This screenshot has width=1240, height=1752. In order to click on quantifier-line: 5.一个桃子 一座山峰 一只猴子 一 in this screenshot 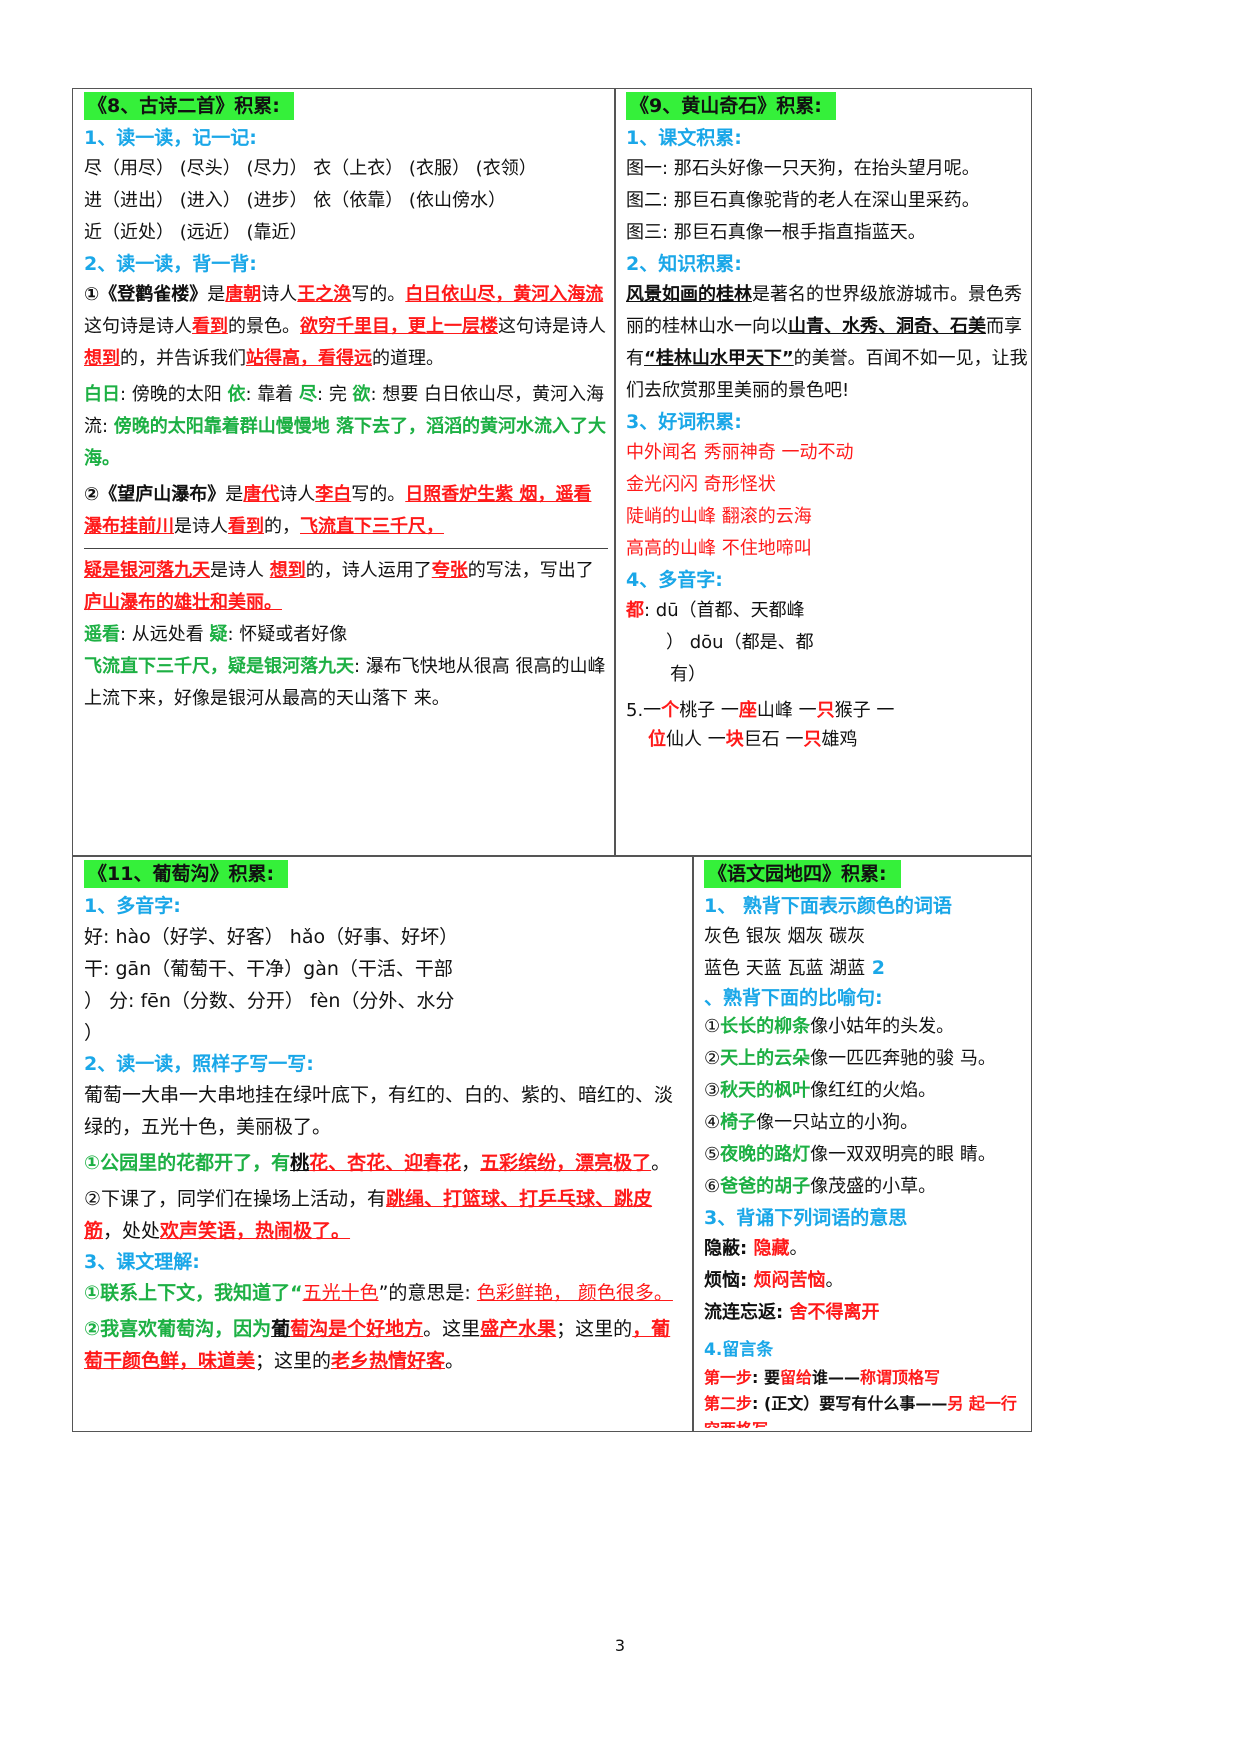, I will do `click(827, 711)`.